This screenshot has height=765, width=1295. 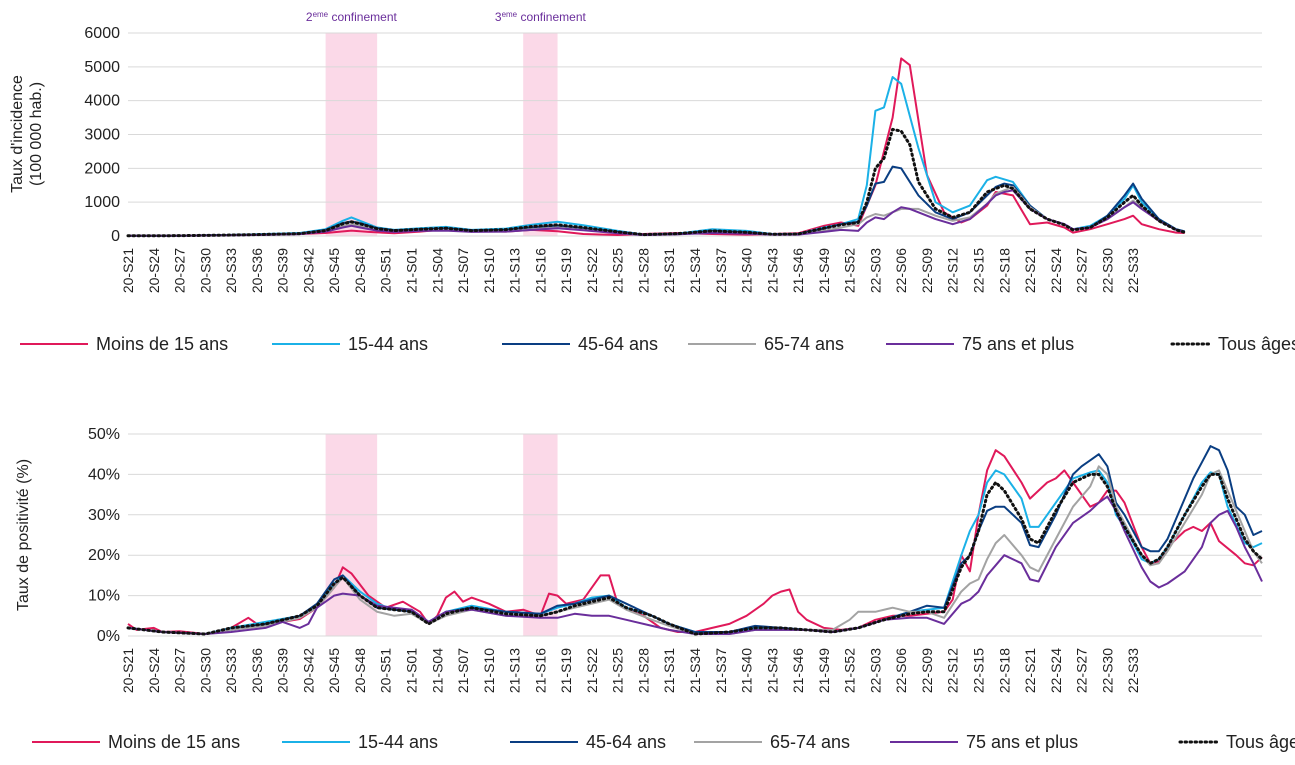 I want to click on x-tick-label: 22-S15, so click(x=979, y=270).